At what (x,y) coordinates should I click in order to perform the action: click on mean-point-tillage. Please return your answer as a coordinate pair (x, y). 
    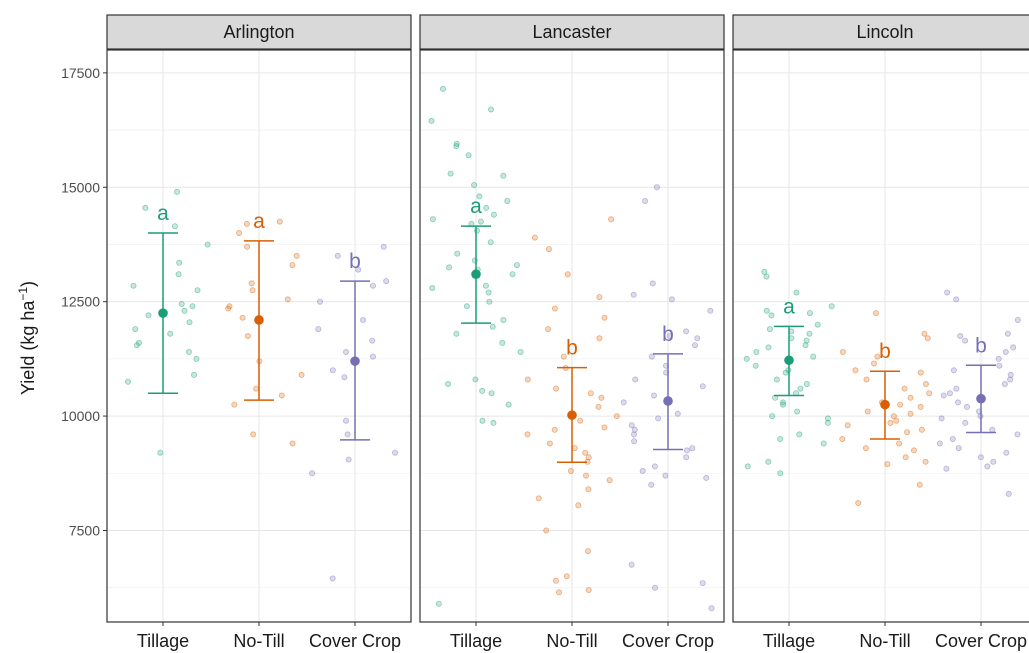
    Looking at the image, I should click on (163, 313).